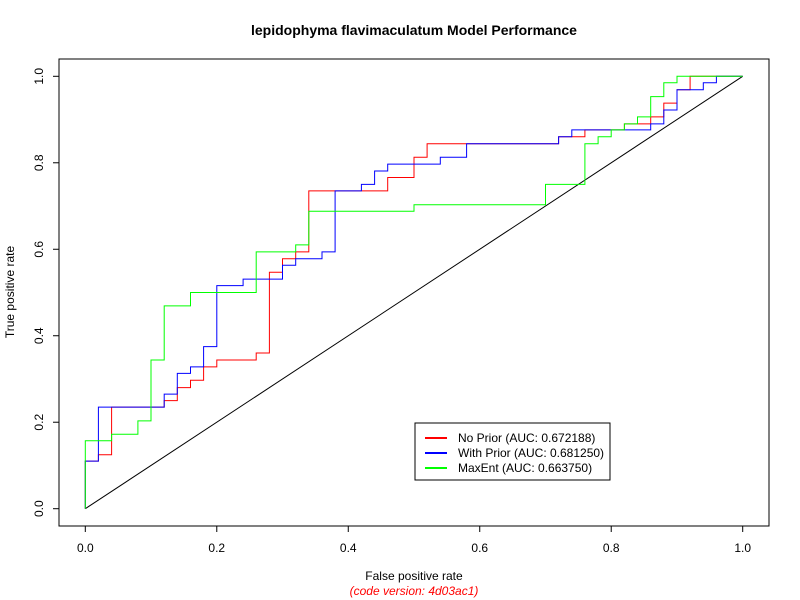 This screenshot has width=800, height=600. Describe the element at coordinates (216, 548) in the screenshot. I see `x-tick-label: 0.2` at that location.